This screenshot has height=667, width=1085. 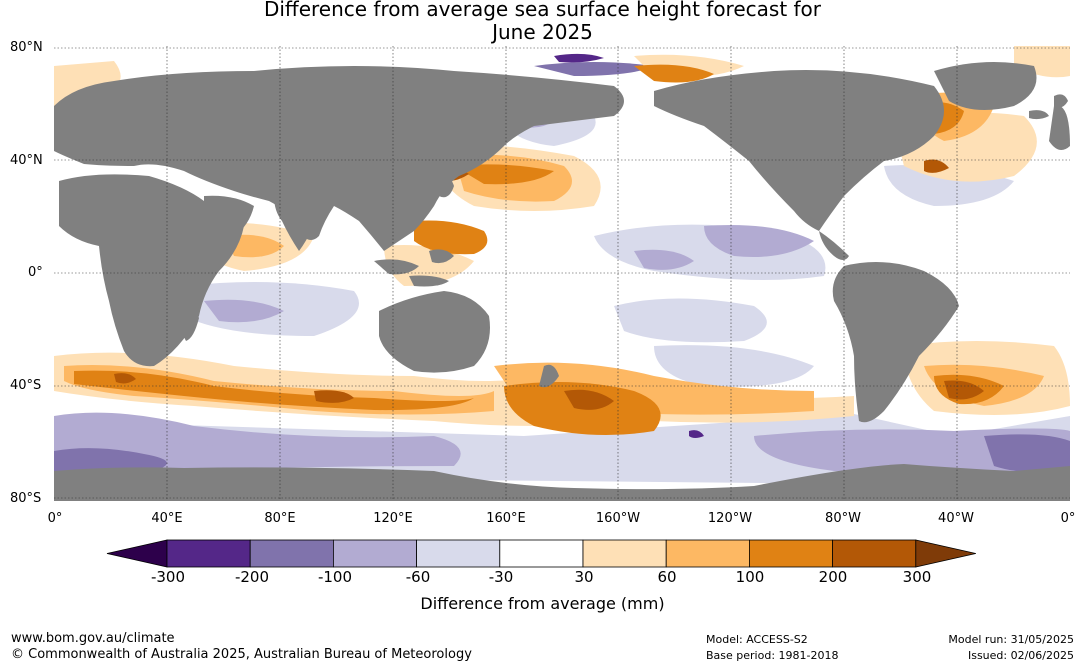 What do you see at coordinates (393, 518) in the screenshot?
I see `lon-label-120e: 120°E` at bounding box center [393, 518].